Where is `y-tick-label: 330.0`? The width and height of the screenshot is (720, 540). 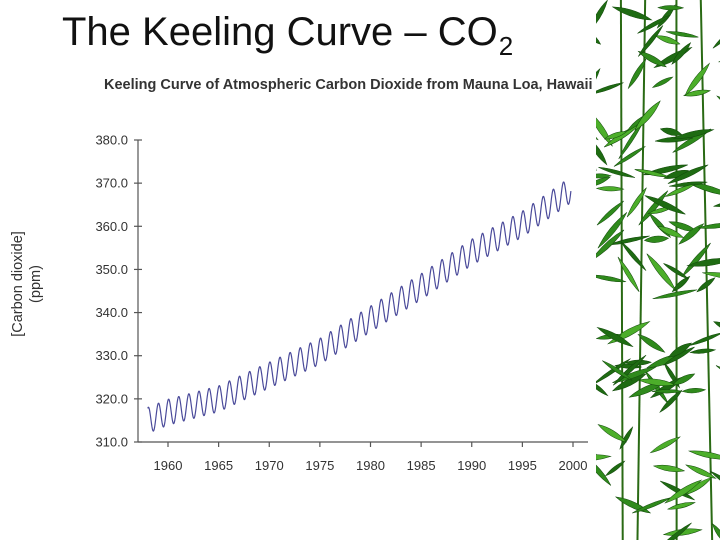 y-tick-label: 330.0 is located at coordinates (111, 355).